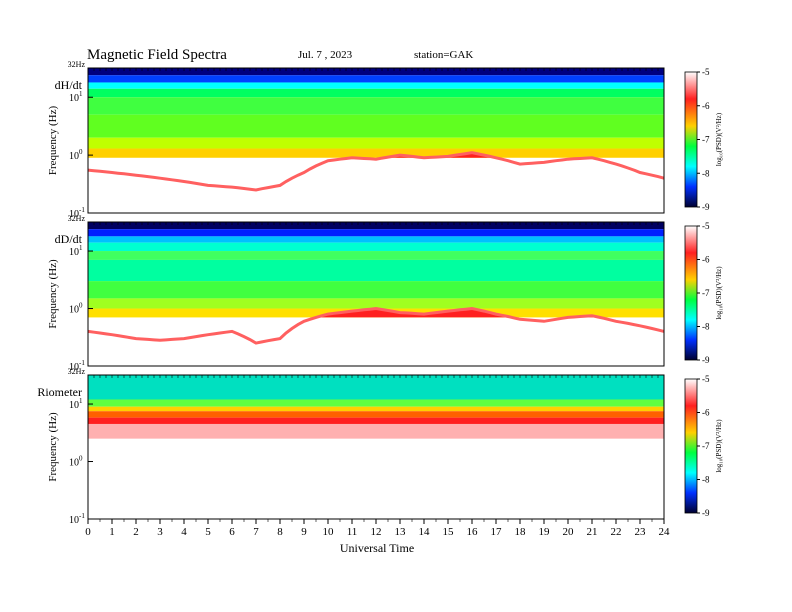 The image size is (792, 612). What do you see at coordinates (157, 55) in the screenshot?
I see `figure-title: Magnetic Field Spectra` at bounding box center [157, 55].